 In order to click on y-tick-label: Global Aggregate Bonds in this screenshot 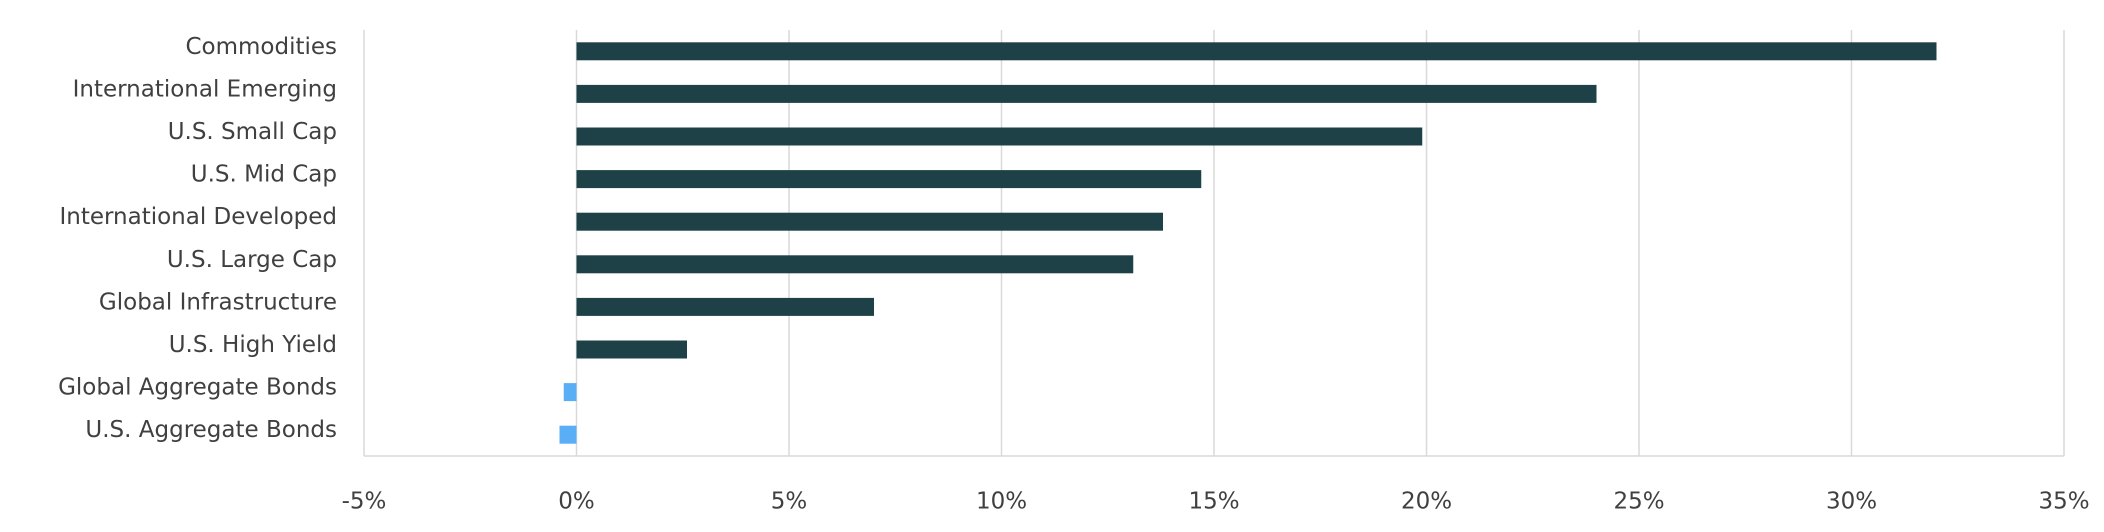, I will do `click(197, 388)`.